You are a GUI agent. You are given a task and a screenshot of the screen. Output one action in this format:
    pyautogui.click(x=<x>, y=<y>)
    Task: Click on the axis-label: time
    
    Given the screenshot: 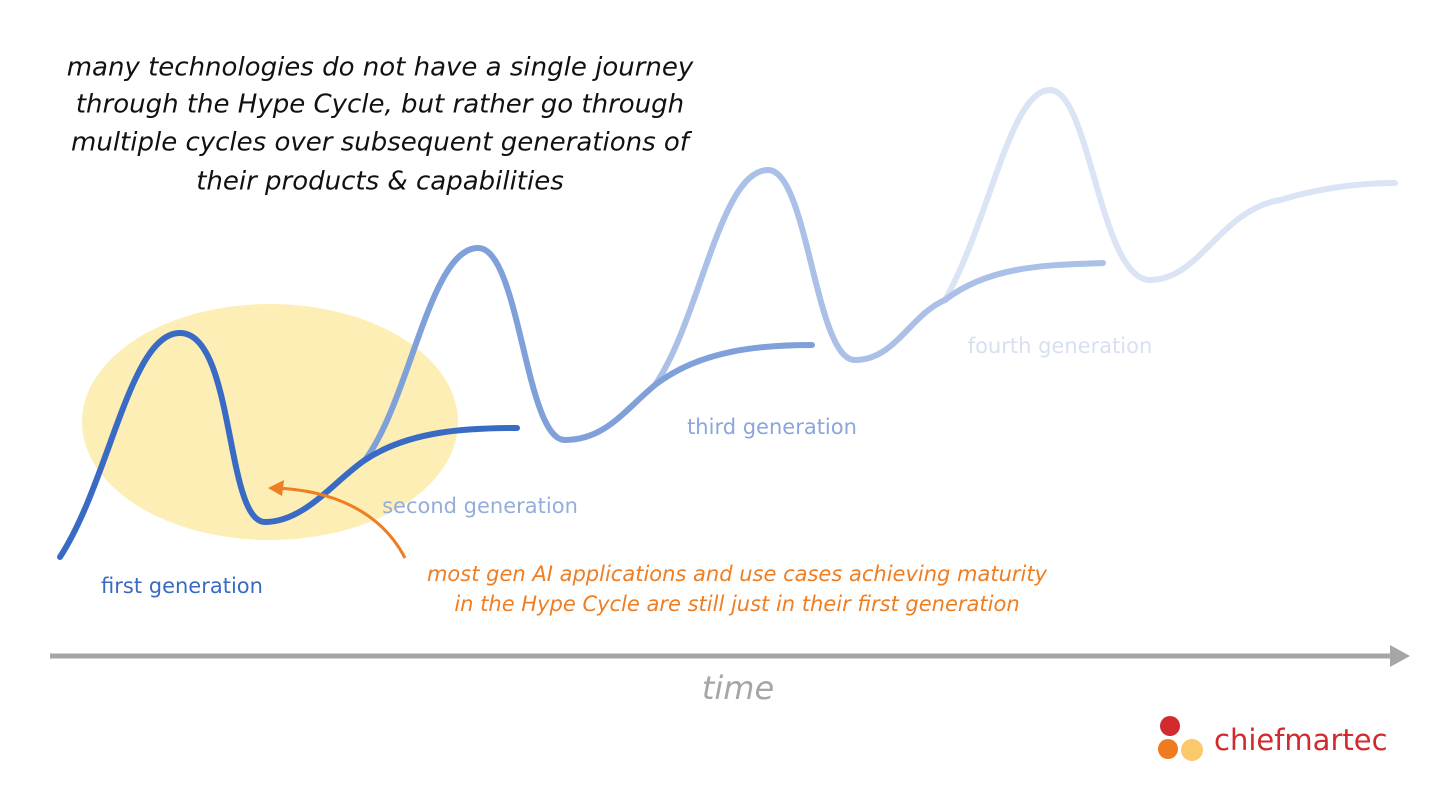 What is the action you would take?
    pyautogui.click(x=738, y=688)
    